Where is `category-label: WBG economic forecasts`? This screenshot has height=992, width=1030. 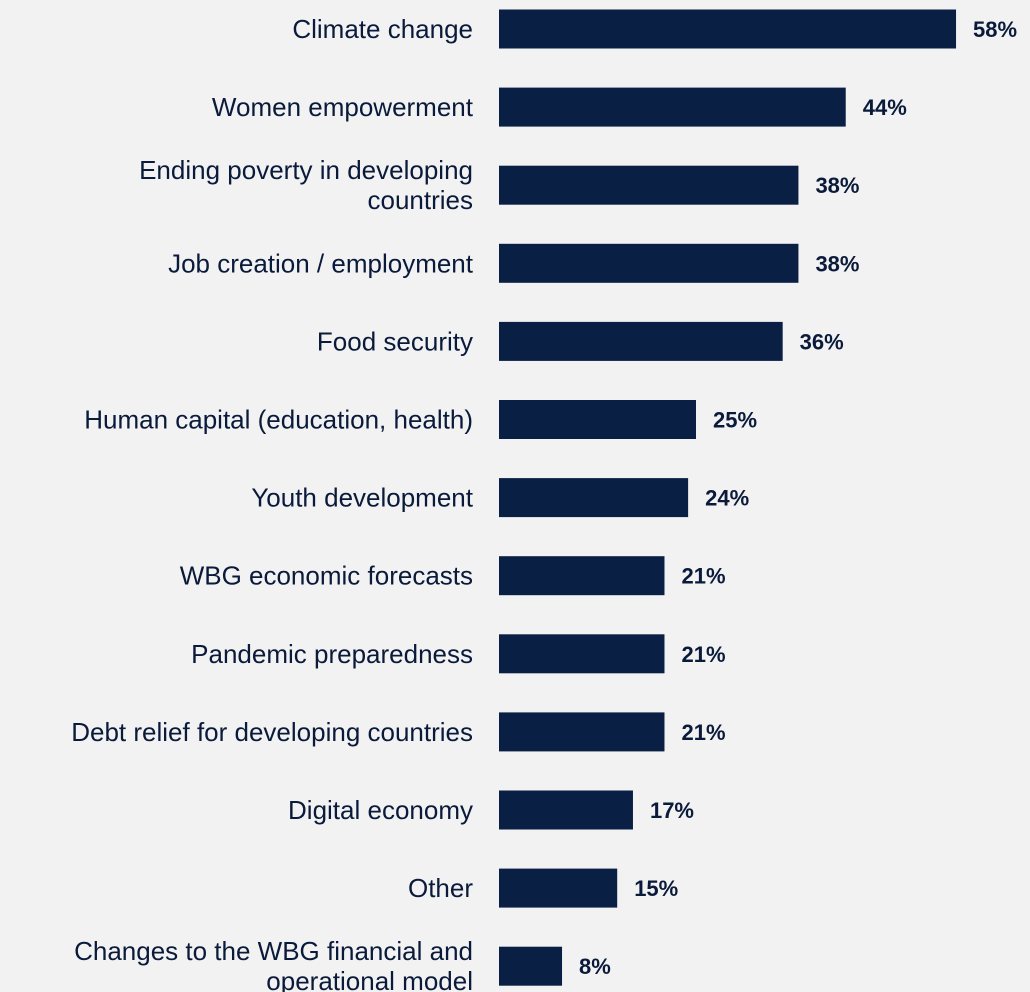 category-label: WBG economic forecasts is located at coordinates (326, 576).